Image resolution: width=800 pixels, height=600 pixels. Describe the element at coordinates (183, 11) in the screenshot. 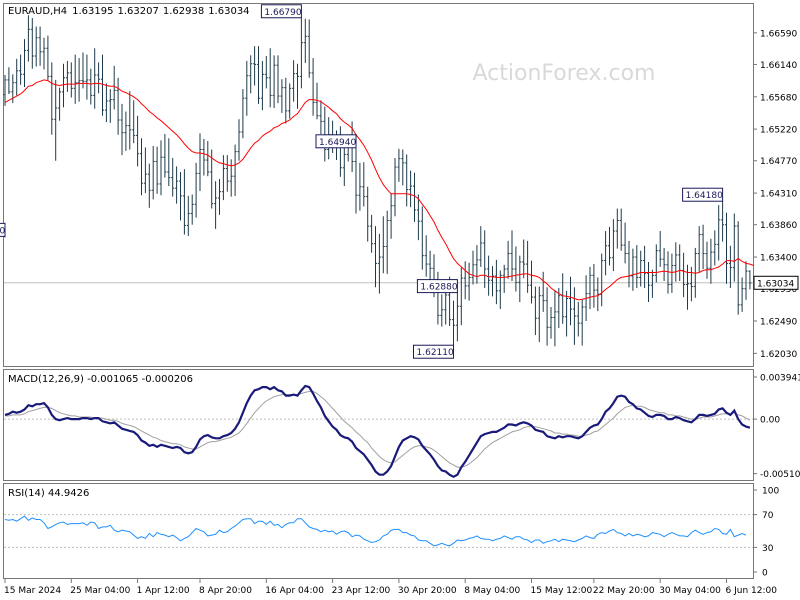

I see `ohlc-low: 1.62938` at that location.